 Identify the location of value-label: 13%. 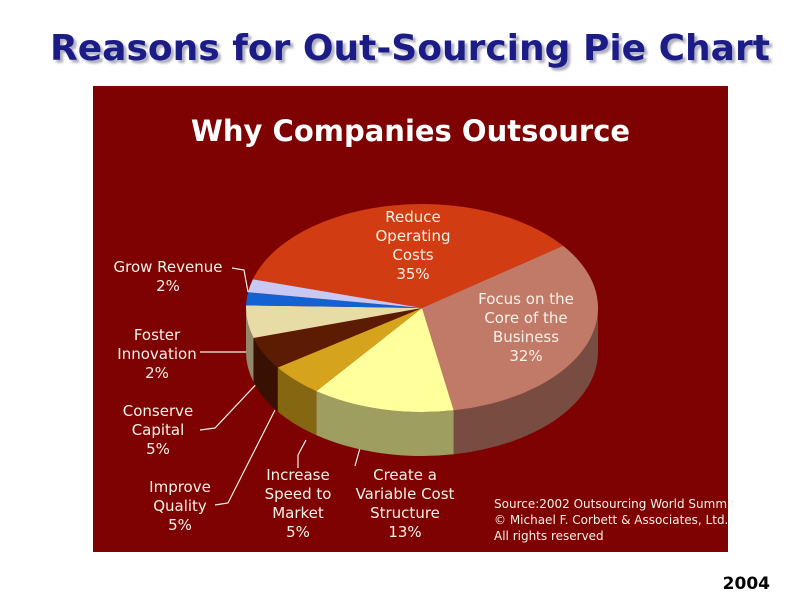
(405, 532).